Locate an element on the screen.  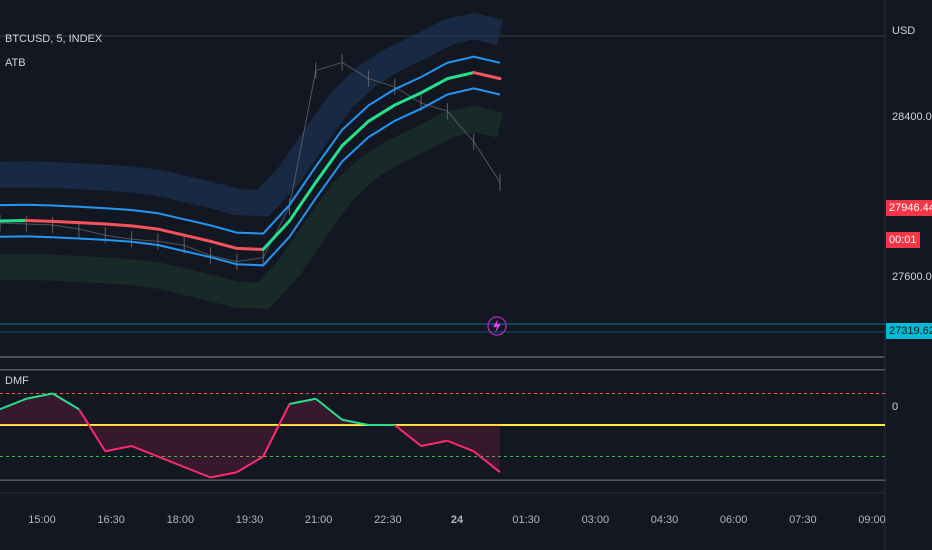
time-tick-label: 18:00 is located at coordinates (181, 520).